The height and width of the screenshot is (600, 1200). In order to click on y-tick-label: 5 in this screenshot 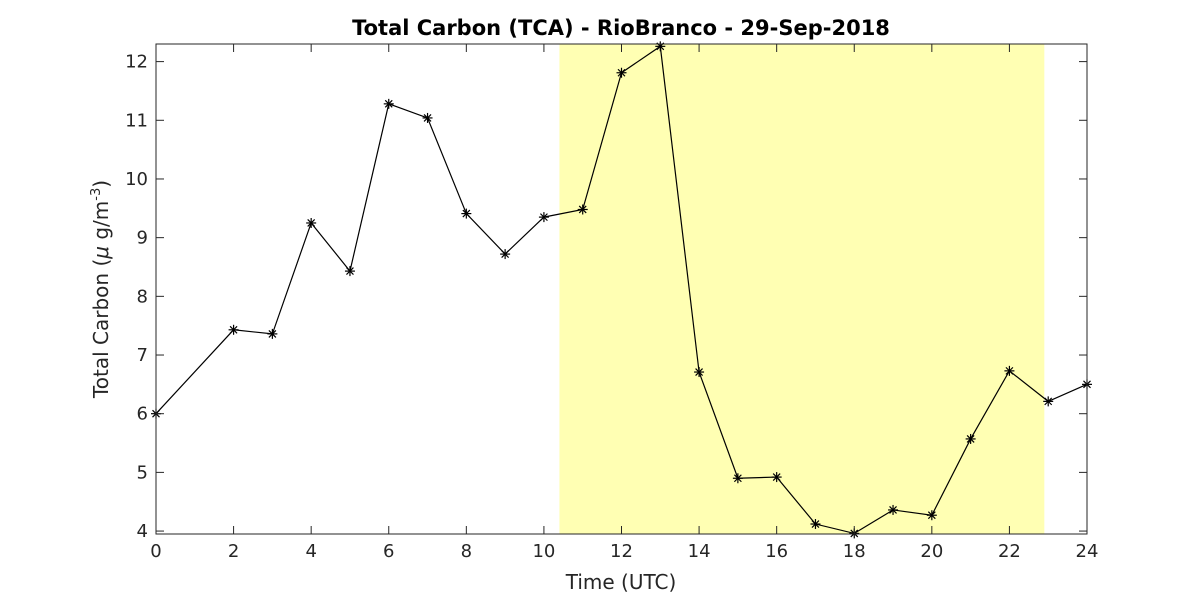, I will do `click(142, 472)`.